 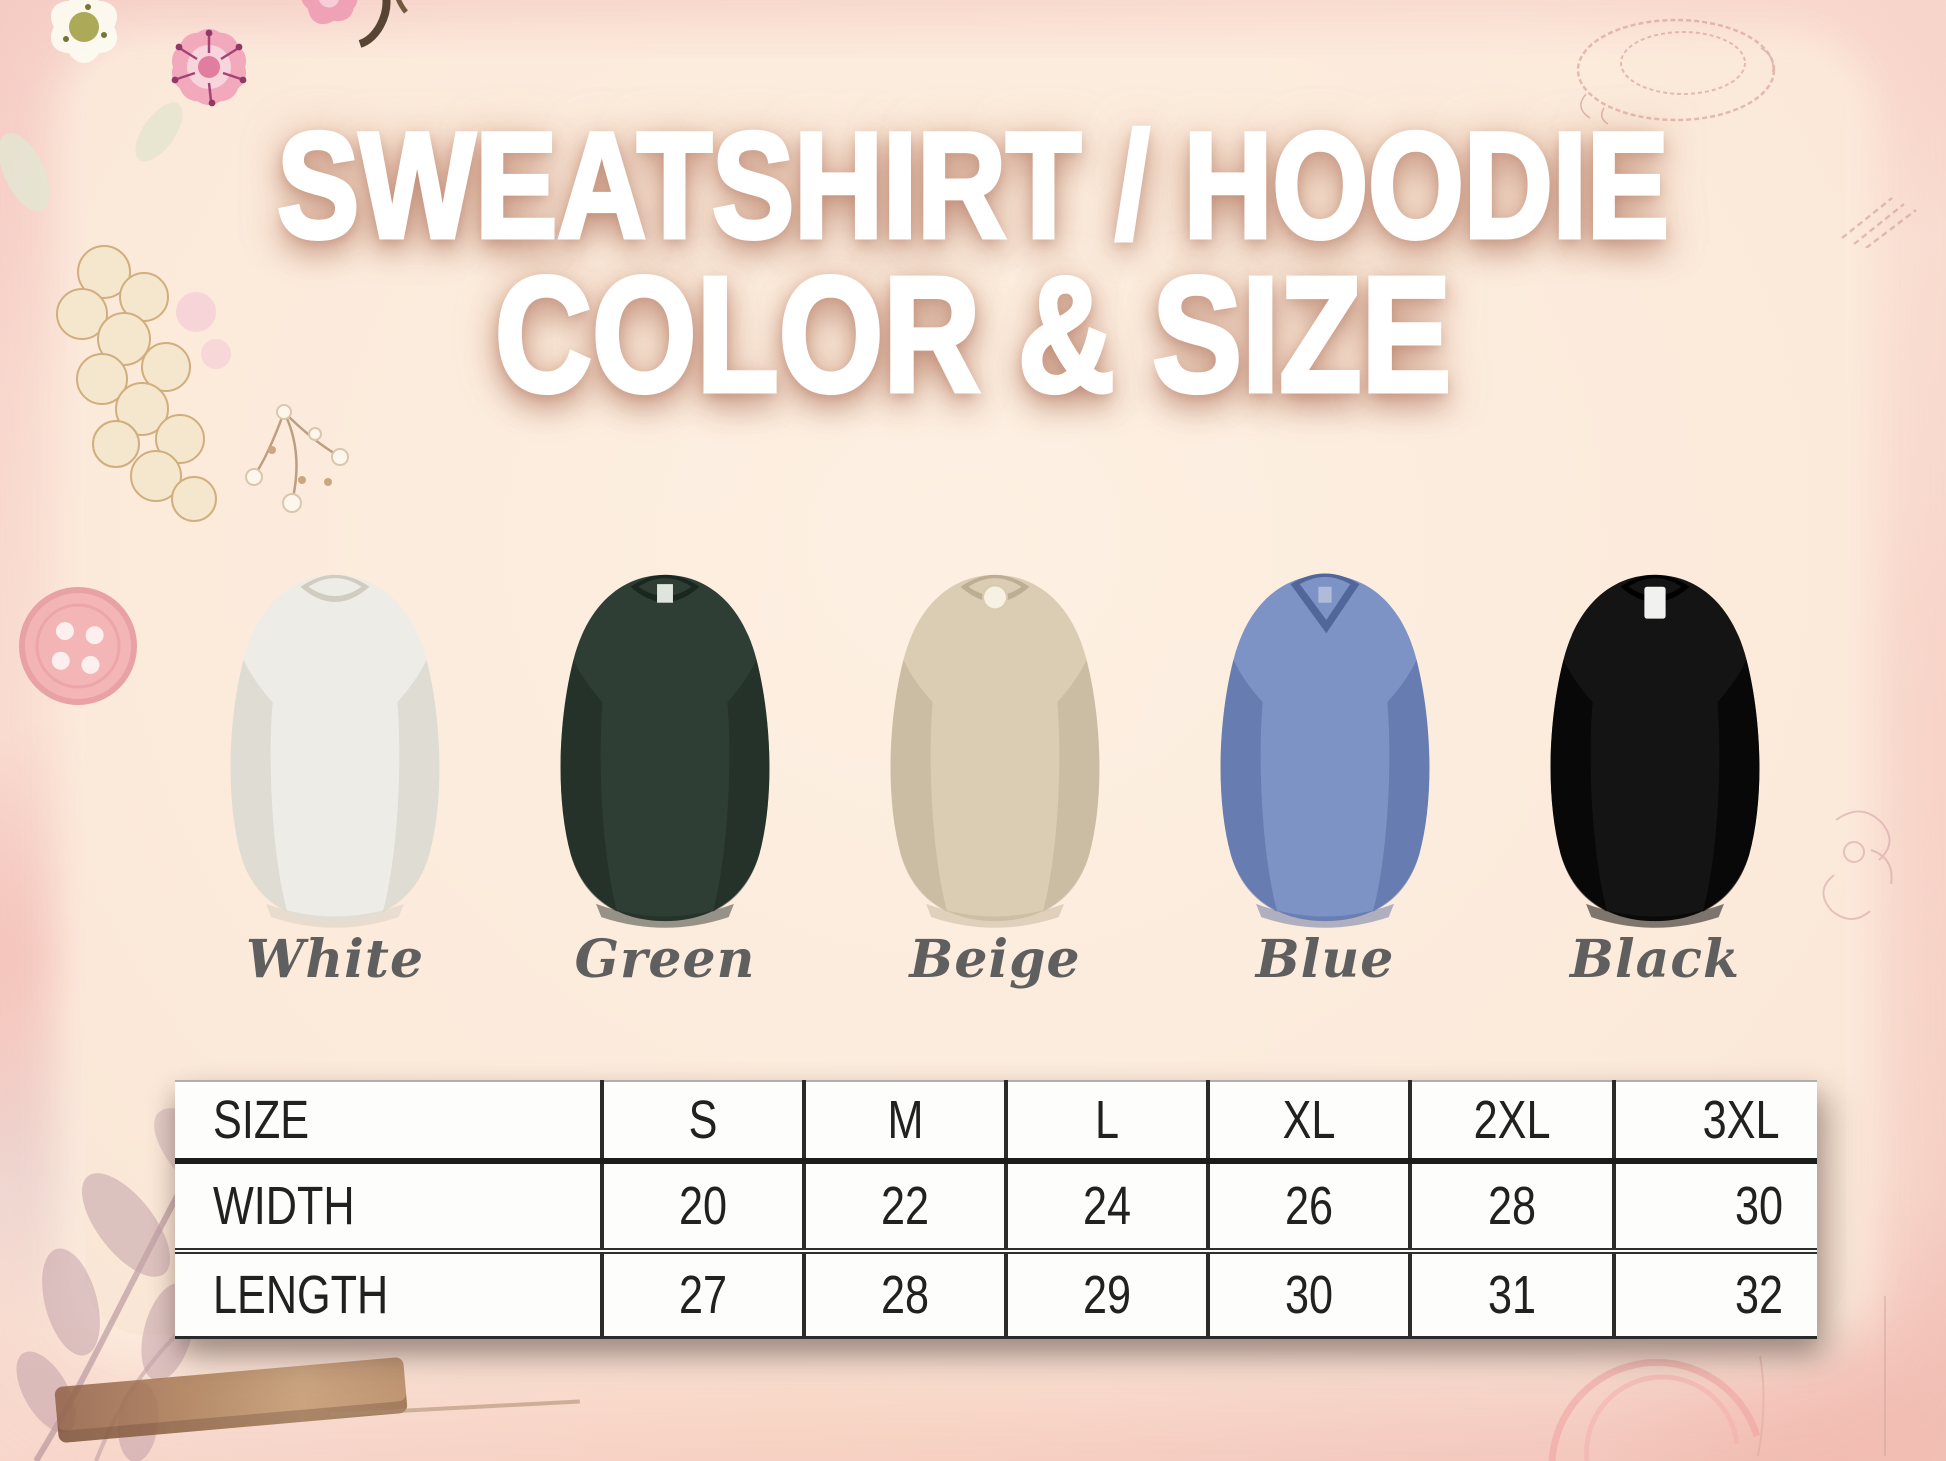 I want to click on beige-sweatshirt-image, so click(x=995, y=751).